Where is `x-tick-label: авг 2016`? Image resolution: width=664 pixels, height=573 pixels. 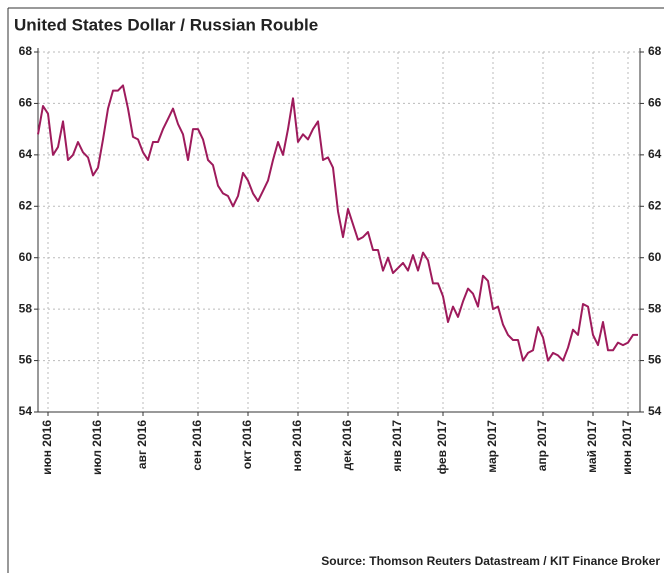
x-tick-label: авг 2016 is located at coordinates (142, 444).